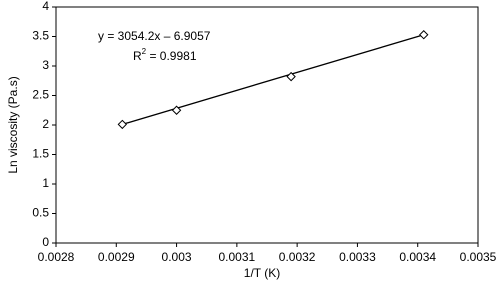  What do you see at coordinates (297, 257) in the screenshot?
I see `x-tick-label: 0.0032` at bounding box center [297, 257].